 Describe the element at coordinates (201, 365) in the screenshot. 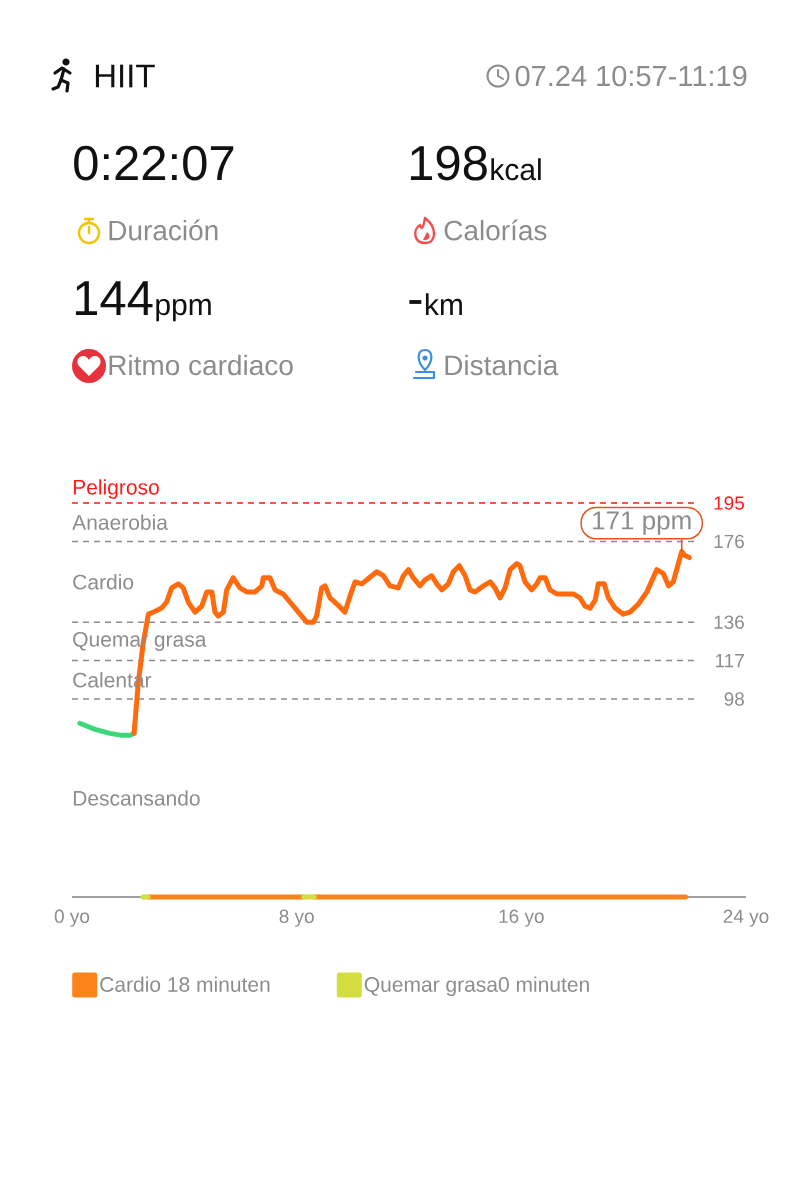

I see `text: Ritmo cardiaco` at that location.